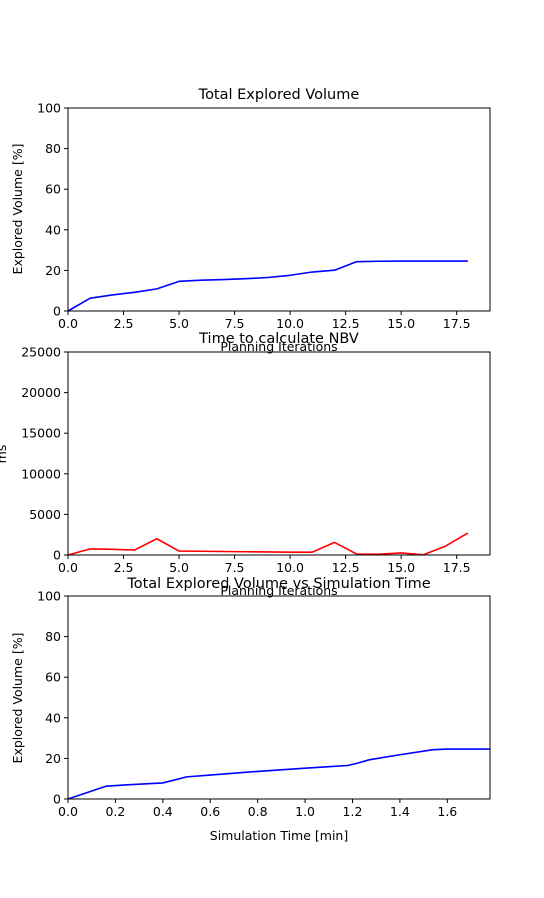  I want to click on y-tick-label: 5000, so click(45, 514).